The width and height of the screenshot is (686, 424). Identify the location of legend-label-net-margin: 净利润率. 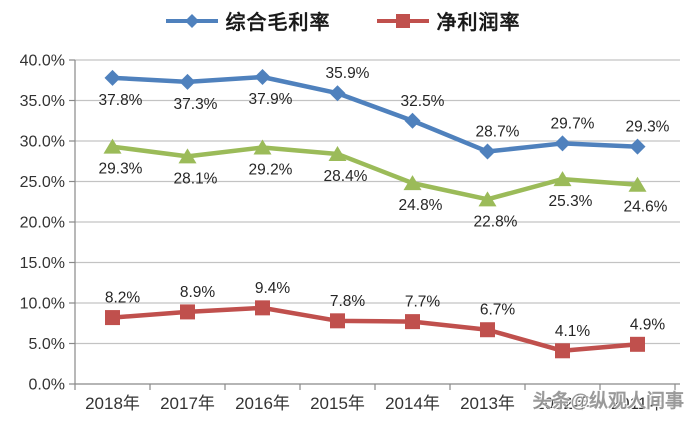
(478, 23).